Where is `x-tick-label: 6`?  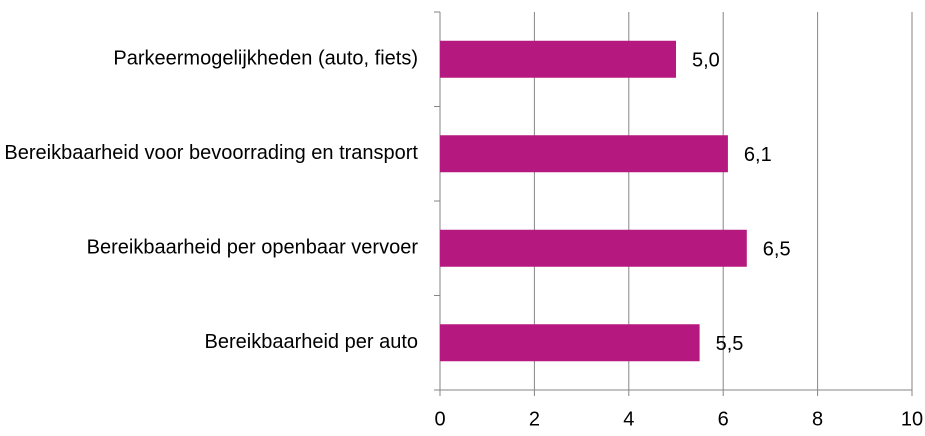
x-tick-label: 6 is located at coordinates (723, 419).